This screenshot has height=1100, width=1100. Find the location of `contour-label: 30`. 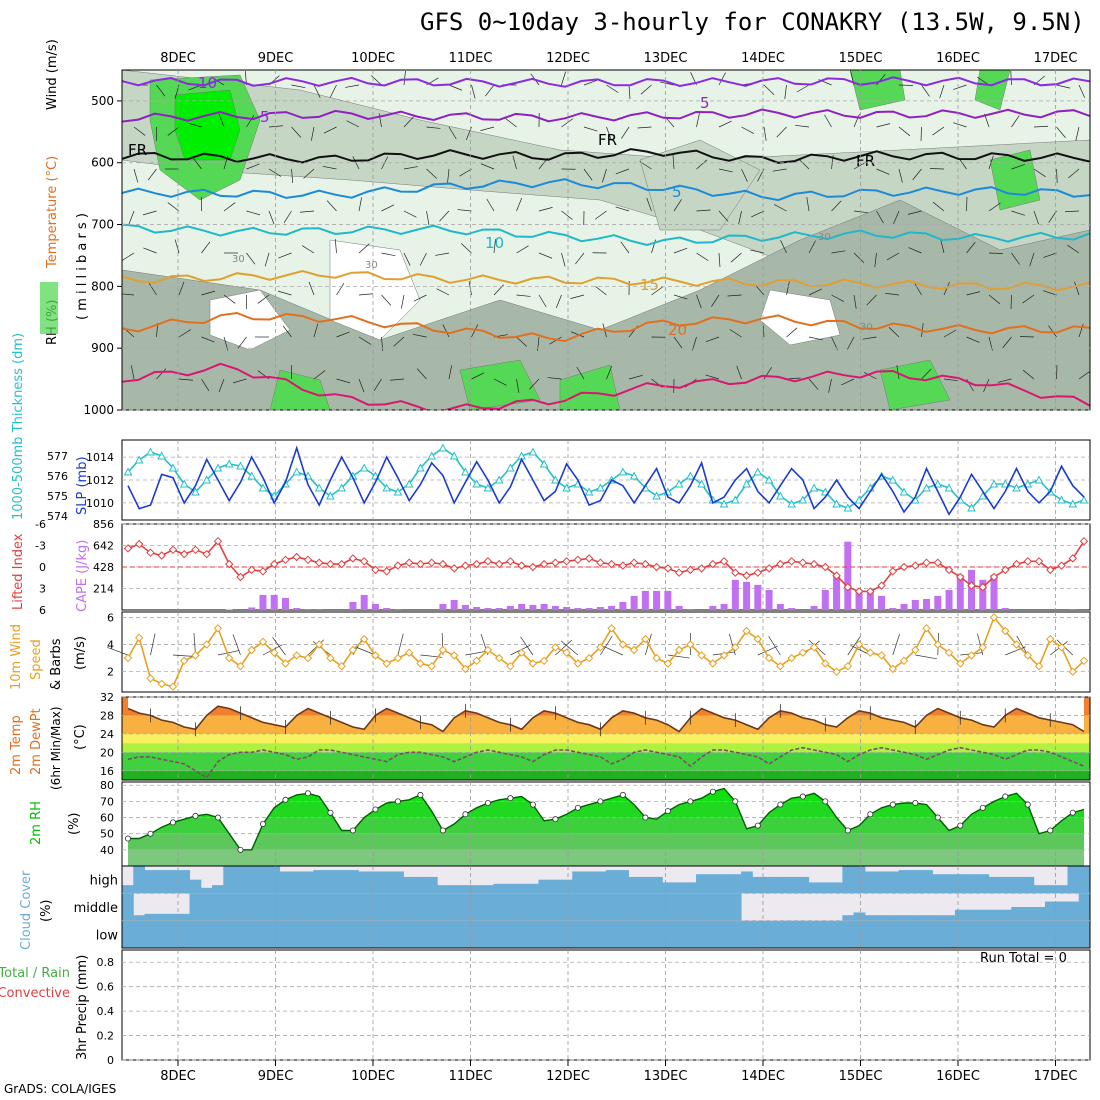

contour-label: 30 is located at coordinates (238, 259).